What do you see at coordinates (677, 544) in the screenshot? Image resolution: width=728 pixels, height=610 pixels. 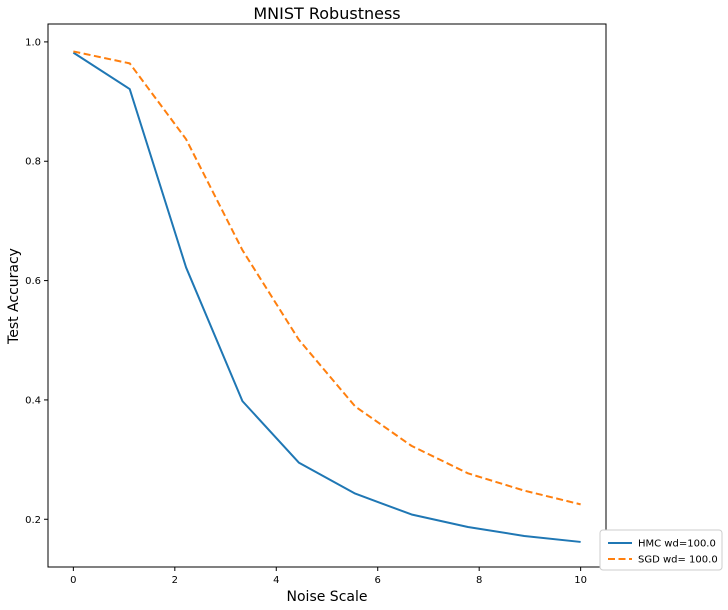 I see `legend-label-1: HMC wd=100.0` at bounding box center [677, 544].